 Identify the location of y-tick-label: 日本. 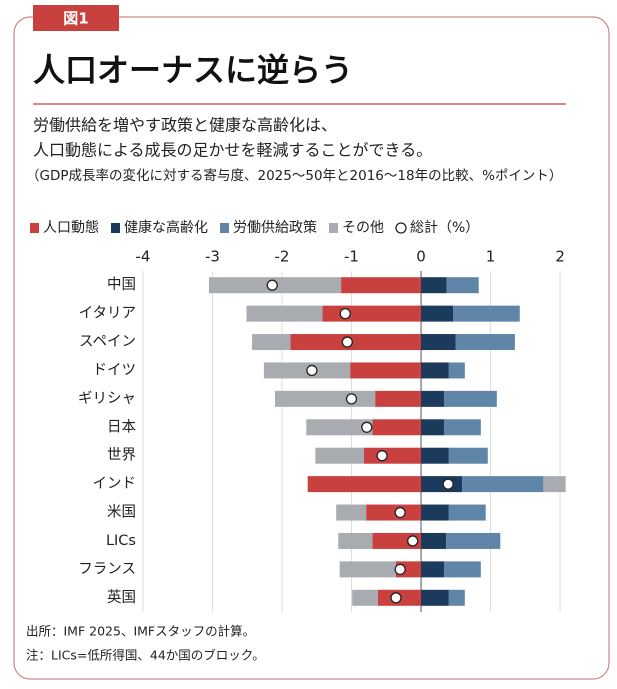
(121, 426).